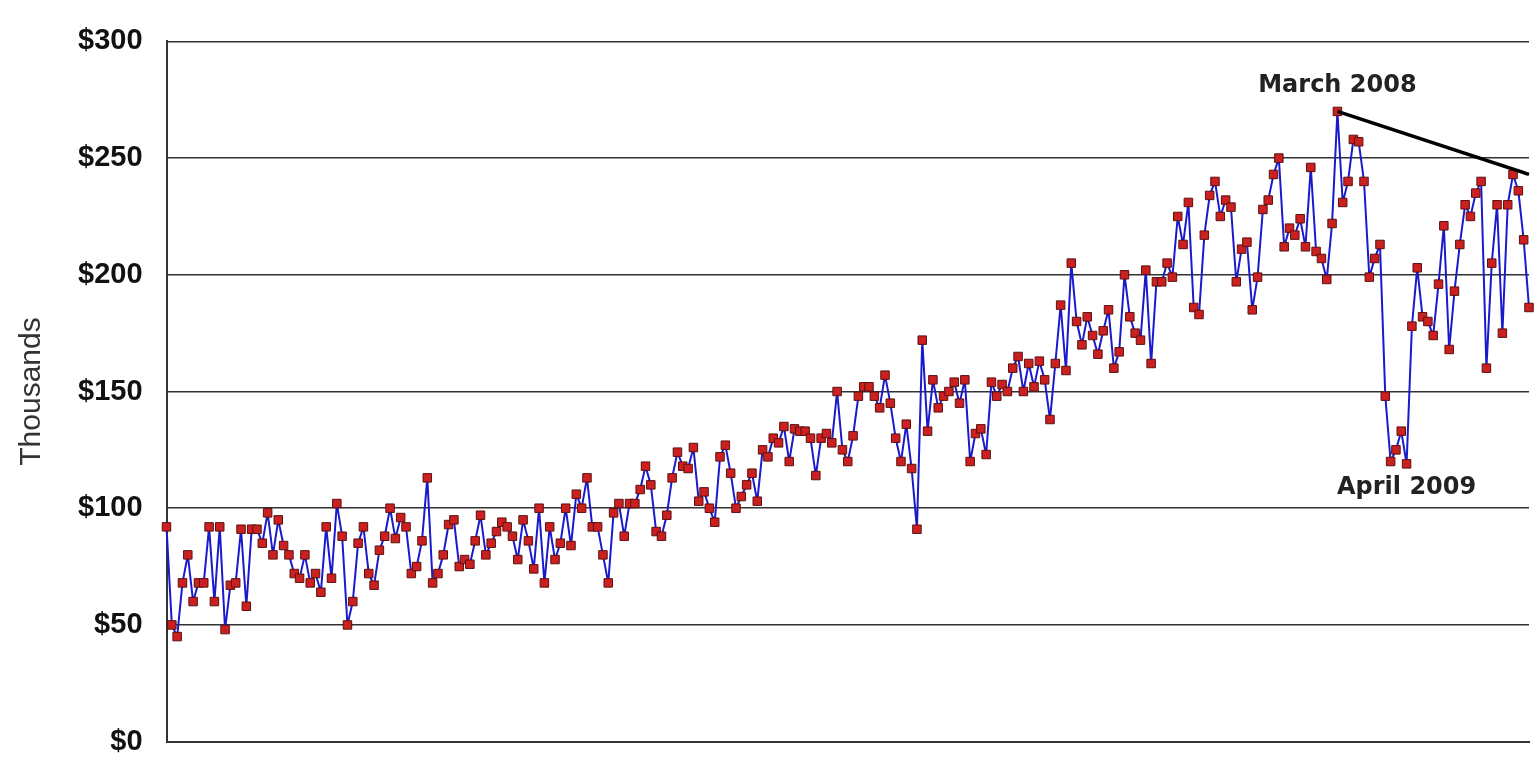 The height and width of the screenshot is (783, 1536). Describe the element at coordinates (110, 39) in the screenshot. I see `y-tick-label: $300` at that location.